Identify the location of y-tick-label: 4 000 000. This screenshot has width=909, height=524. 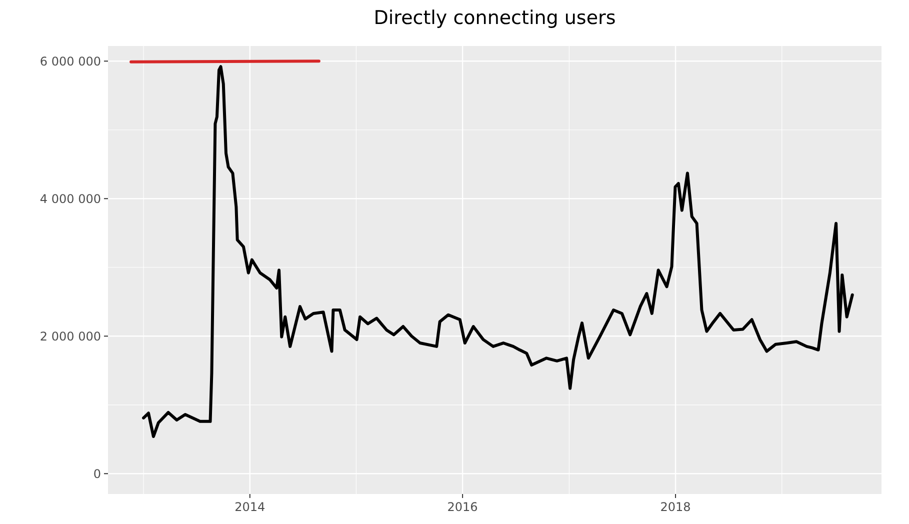
(70, 199).